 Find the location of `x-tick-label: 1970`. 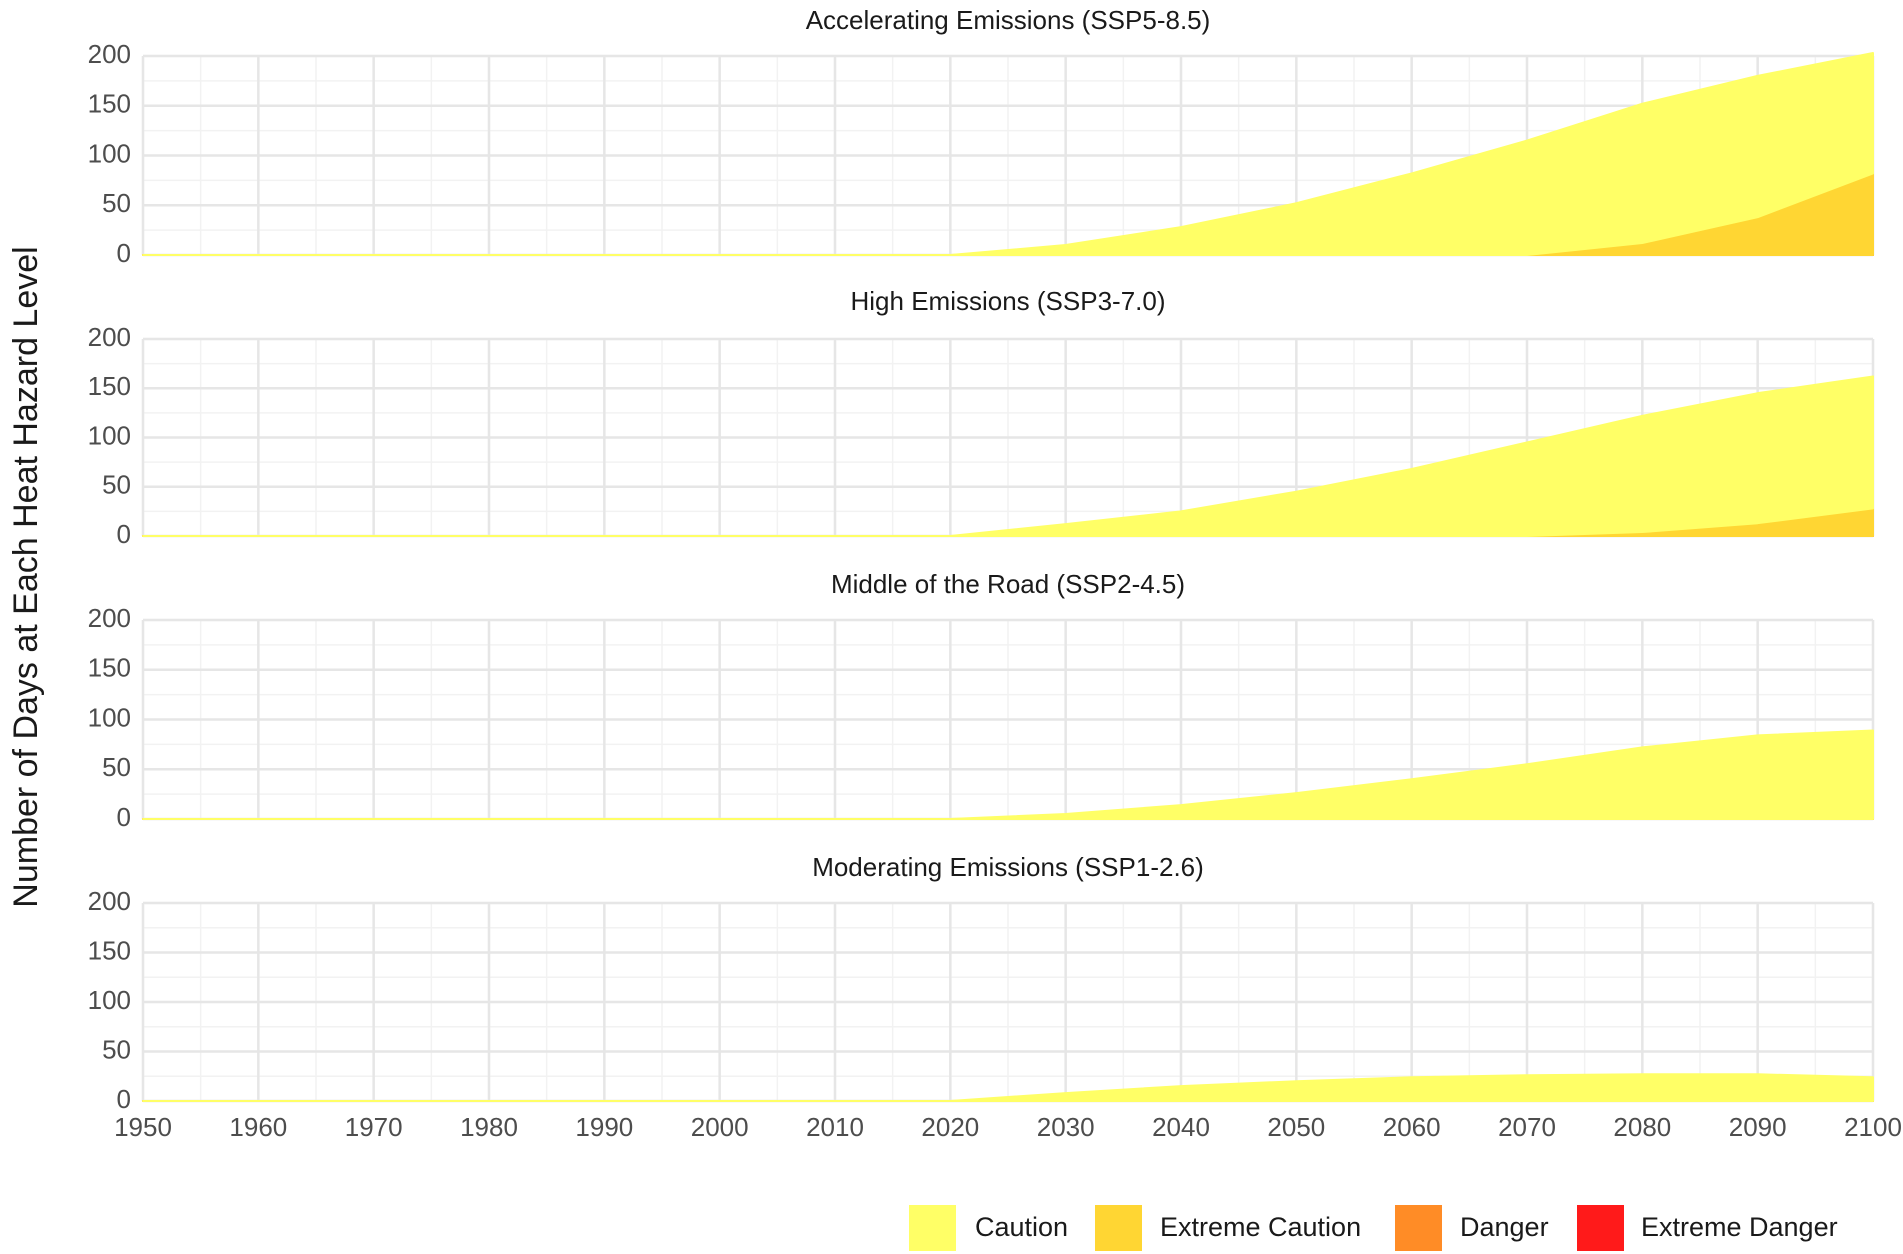

x-tick-label: 1970 is located at coordinates (374, 1127).